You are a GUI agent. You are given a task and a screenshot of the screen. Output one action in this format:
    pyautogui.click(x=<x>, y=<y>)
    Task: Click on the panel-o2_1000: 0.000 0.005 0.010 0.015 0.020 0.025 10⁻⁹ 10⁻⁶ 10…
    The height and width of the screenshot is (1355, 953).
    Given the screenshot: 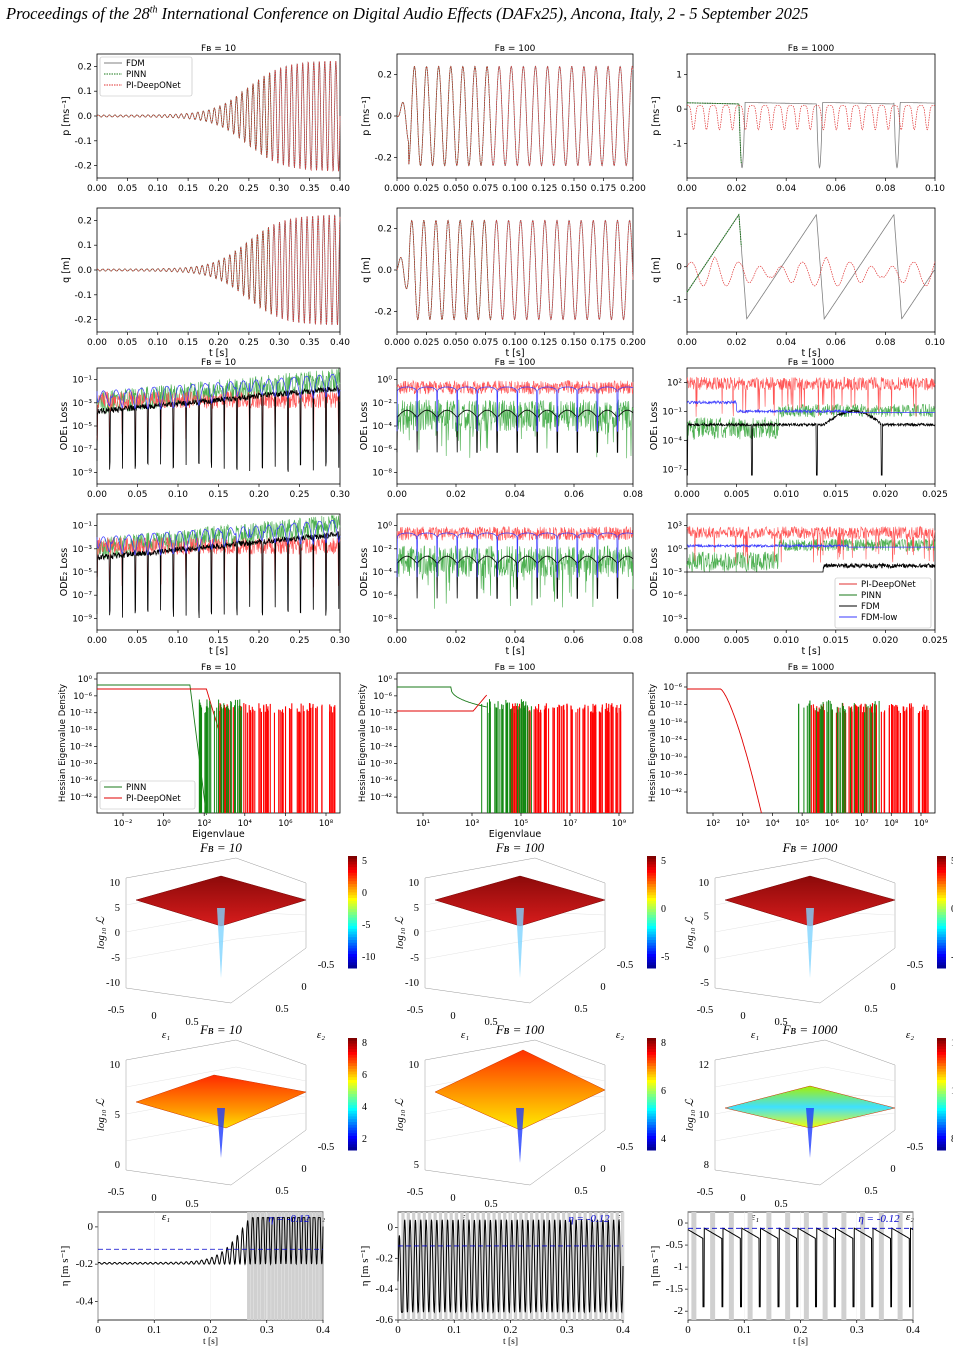 What is the action you would take?
    pyautogui.click(x=798, y=585)
    